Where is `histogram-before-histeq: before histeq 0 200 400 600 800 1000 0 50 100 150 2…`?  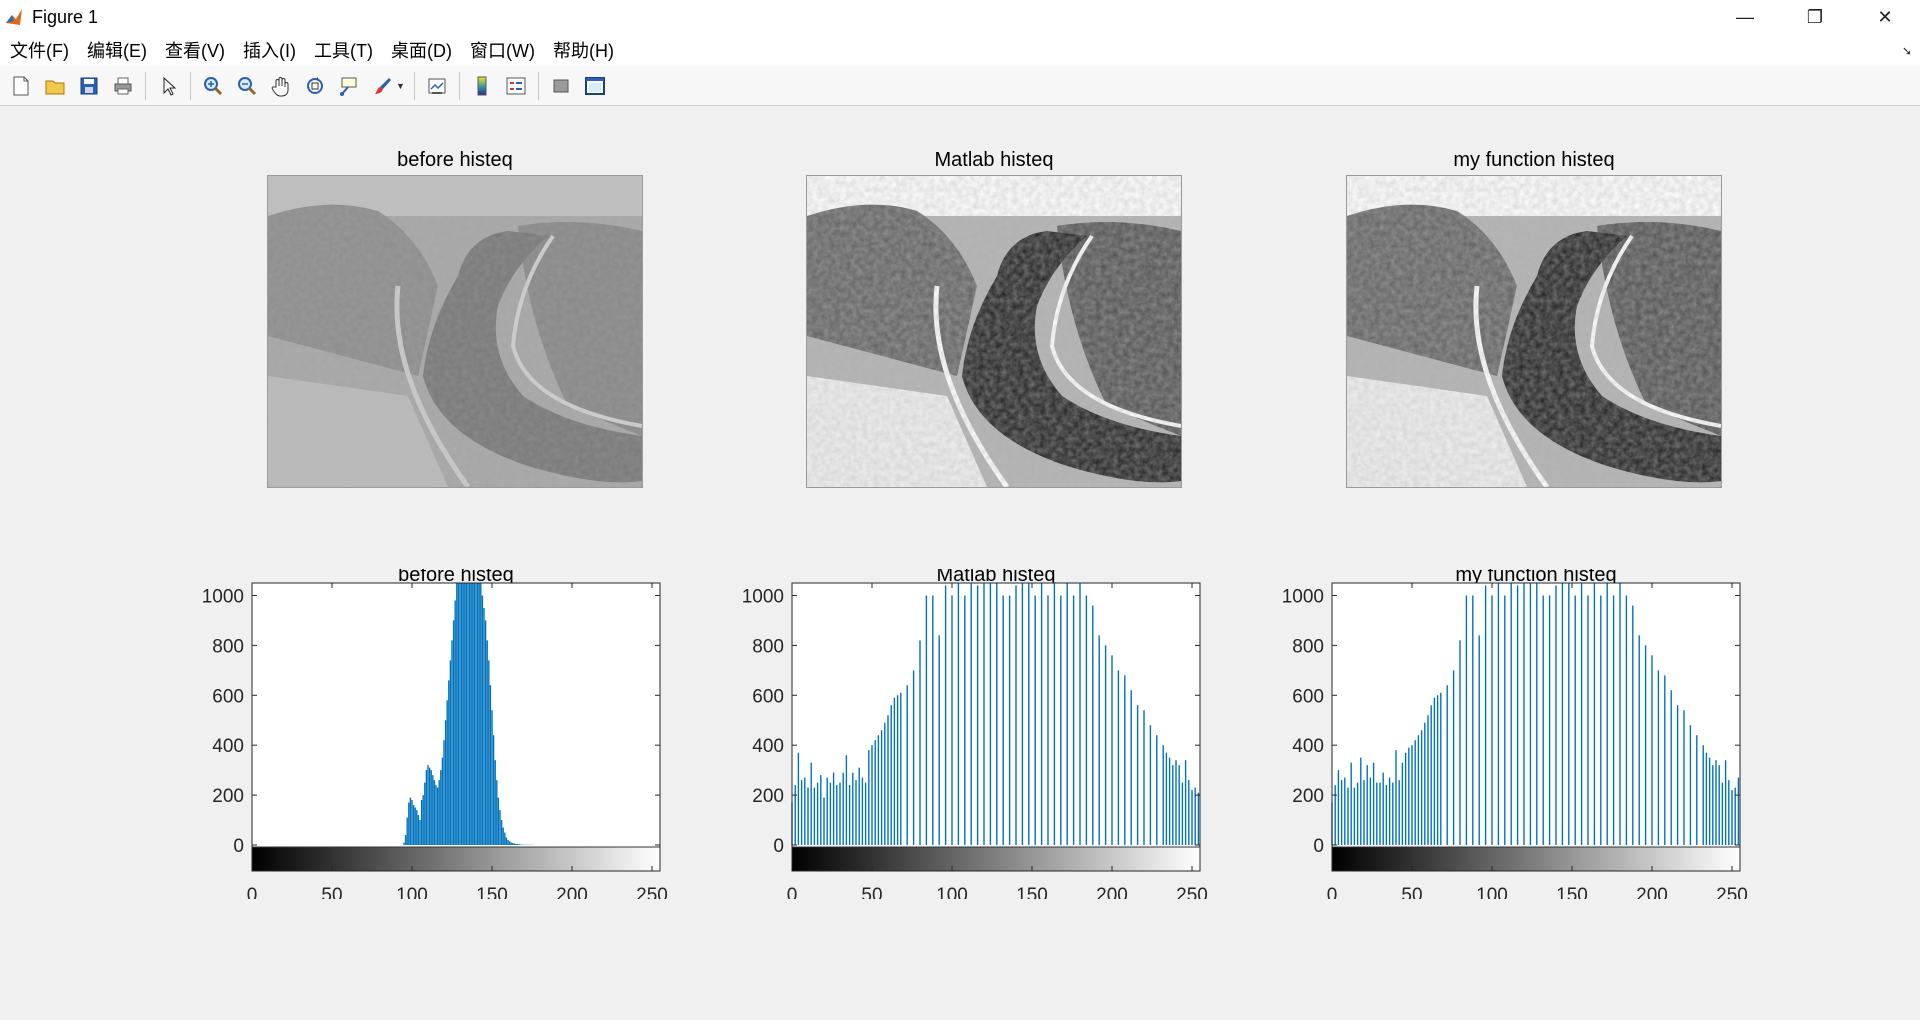 histogram-before-histeq: before histeq 0 200 400 600 800 1000 0 50 100 150 2… is located at coordinates (435, 734).